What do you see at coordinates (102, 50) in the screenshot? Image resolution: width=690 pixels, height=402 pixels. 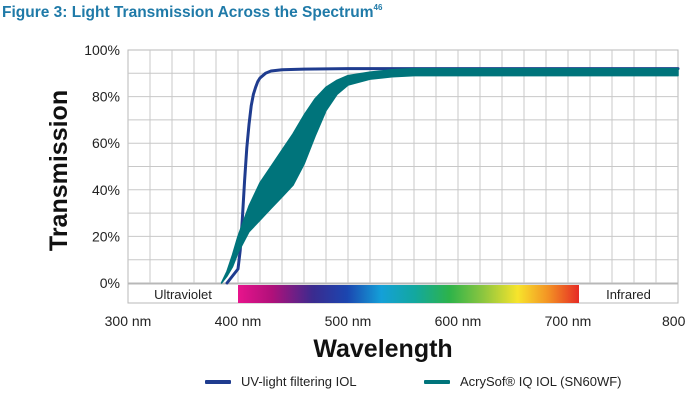 I see `y-tick-label: 100%` at bounding box center [102, 50].